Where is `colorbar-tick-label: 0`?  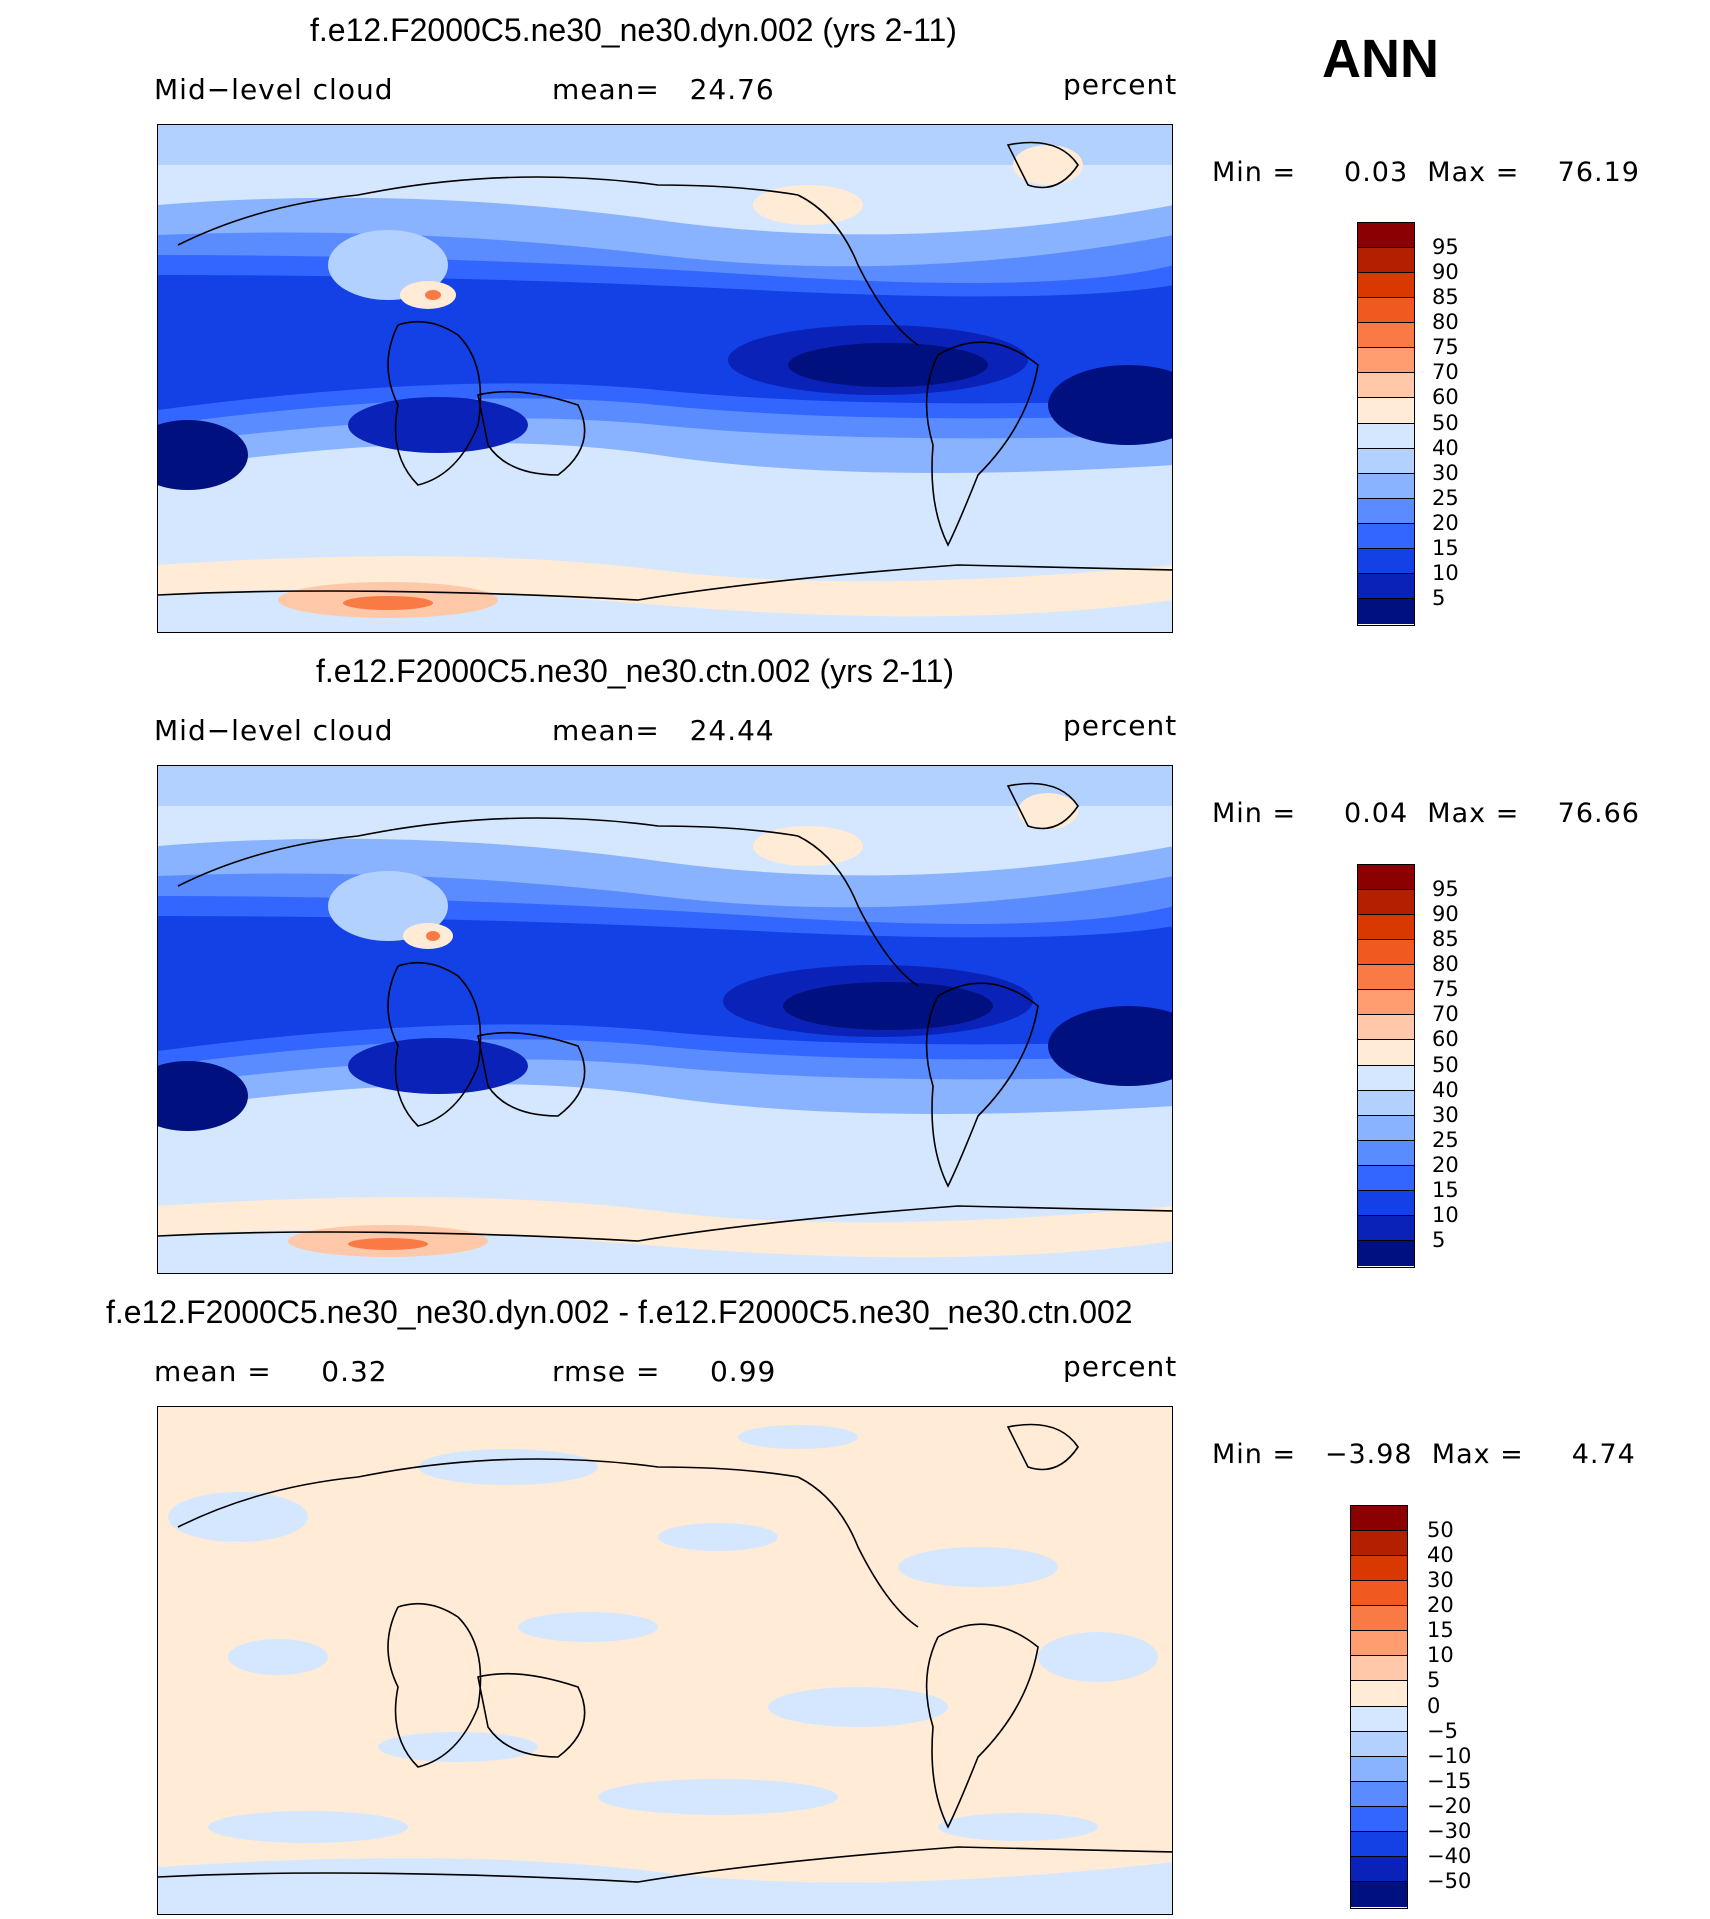 colorbar-tick-label: 0 is located at coordinates (1434, 1705).